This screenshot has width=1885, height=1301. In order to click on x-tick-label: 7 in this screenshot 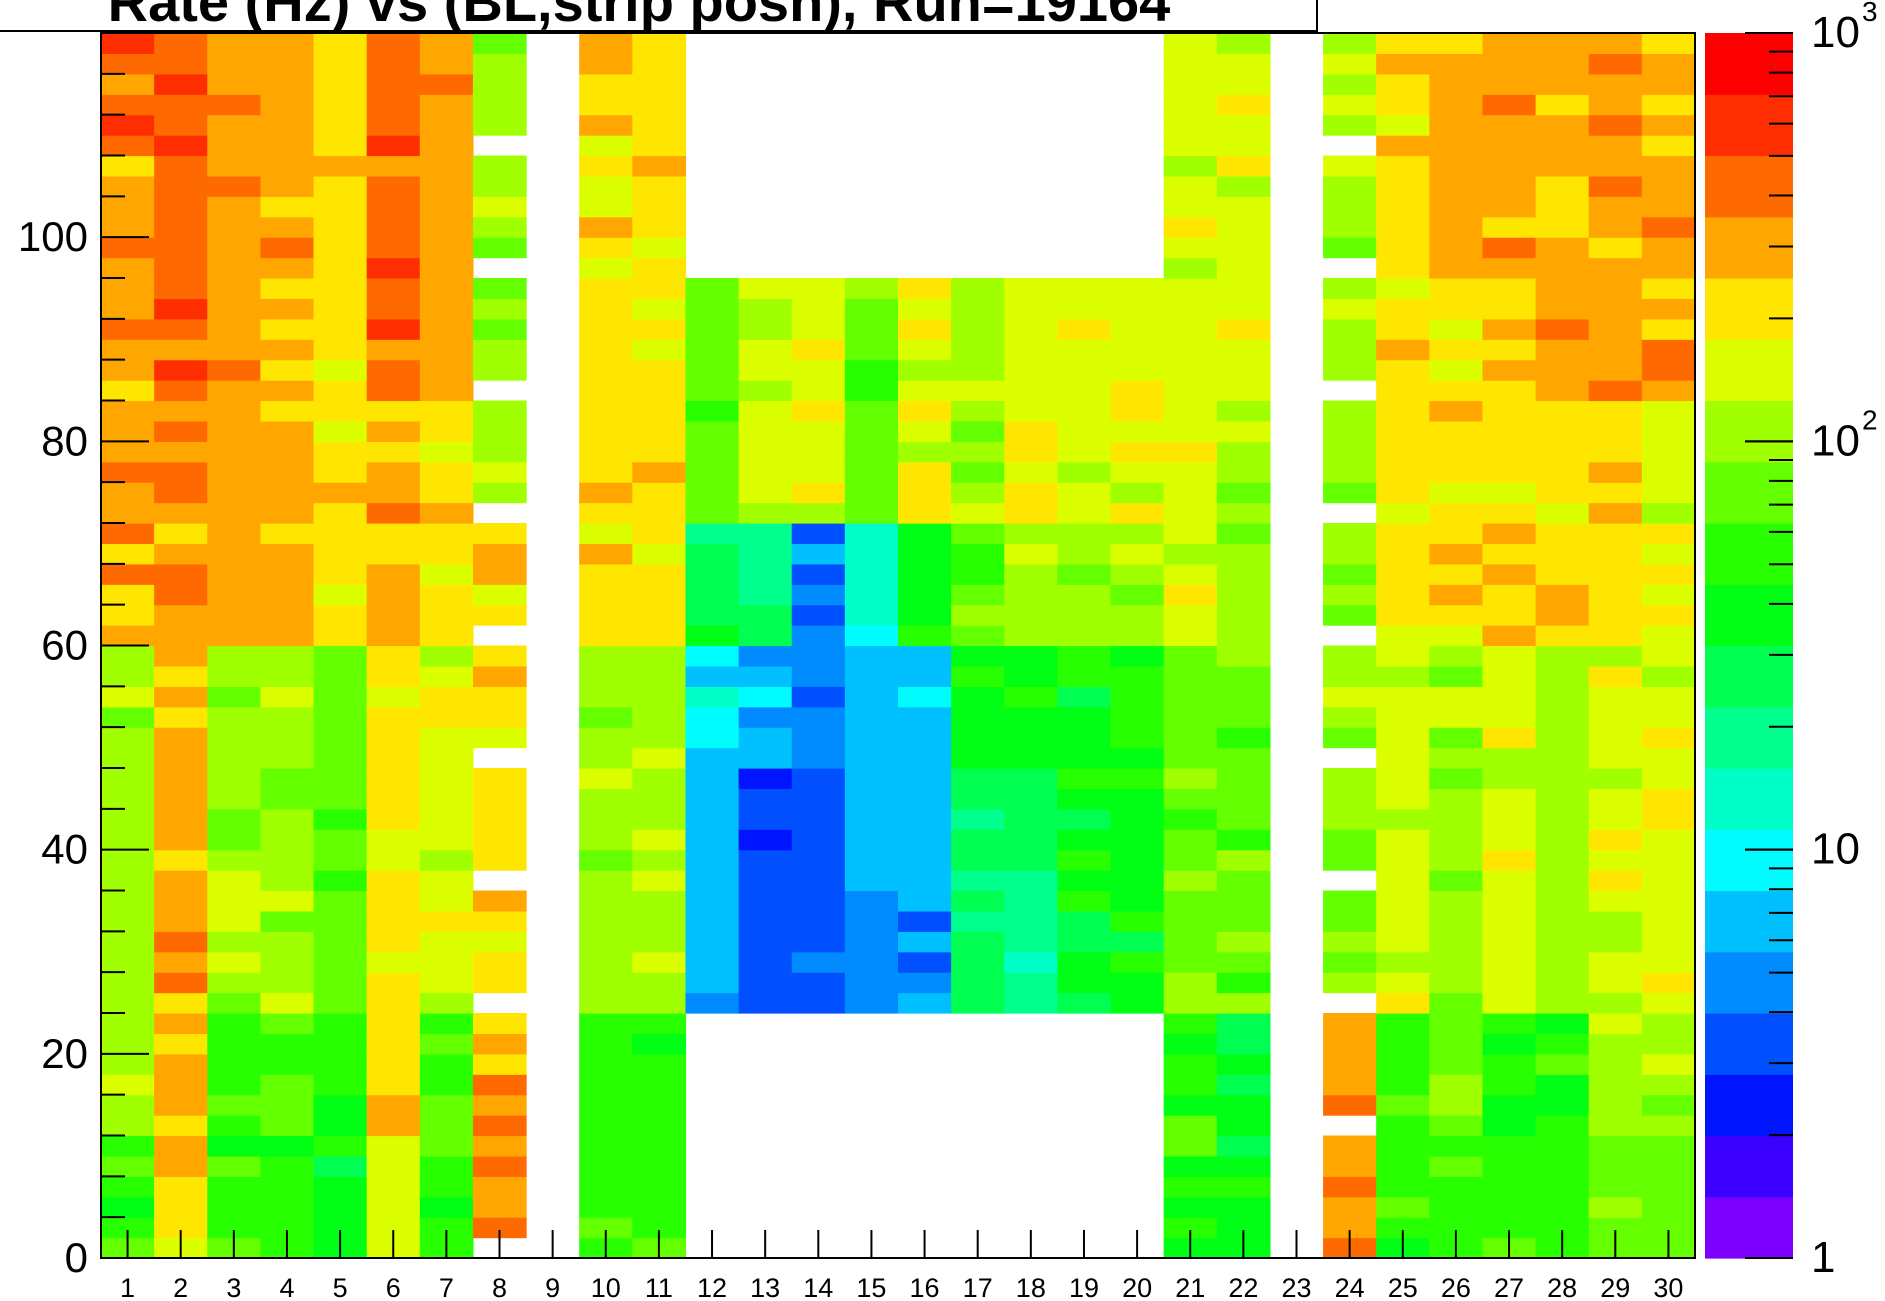, I will do `click(446, 1287)`.